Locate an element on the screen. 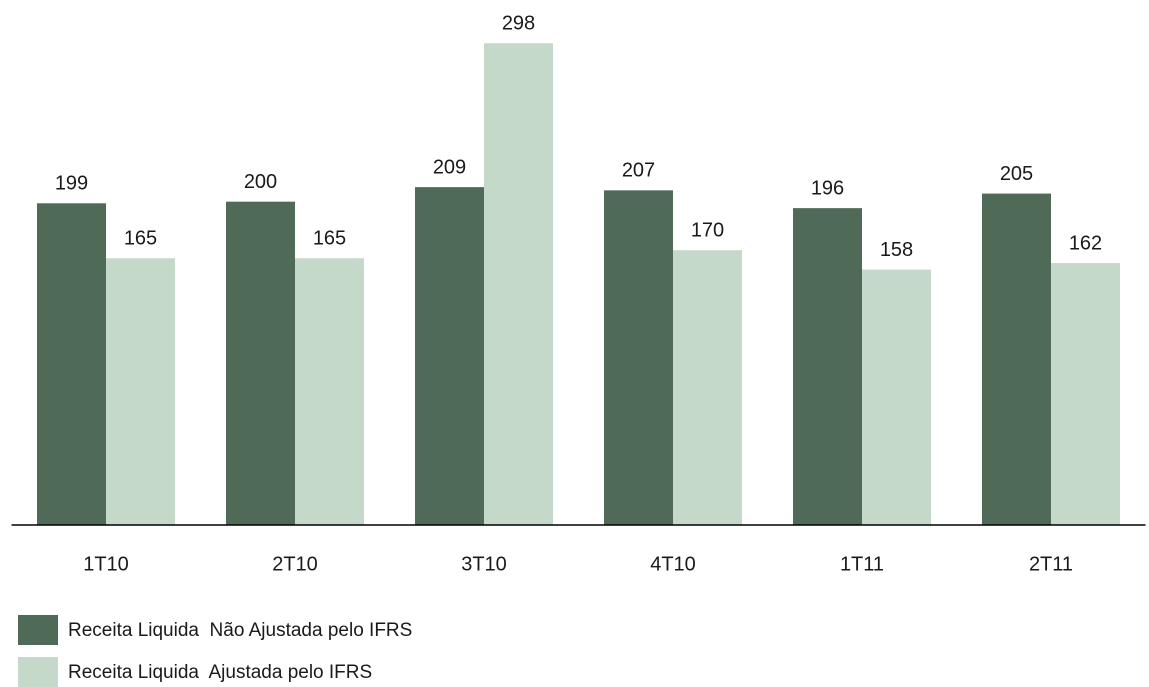 This screenshot has width=1149, height=687. data-label: 199 is located at coordinates (71, 184).